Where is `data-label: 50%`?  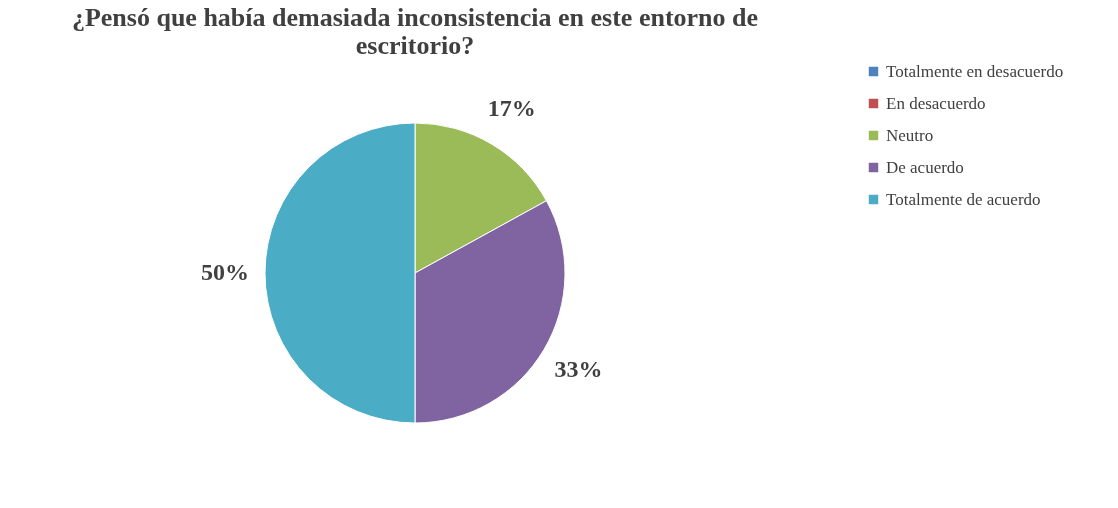 data-label: 50% is located at coordinates (225, 272).